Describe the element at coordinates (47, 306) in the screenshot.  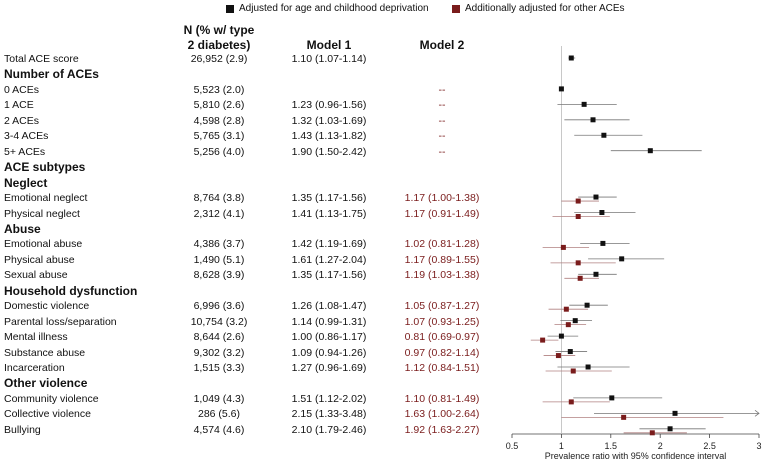
I see `row-label: Domestic violence` at that location.